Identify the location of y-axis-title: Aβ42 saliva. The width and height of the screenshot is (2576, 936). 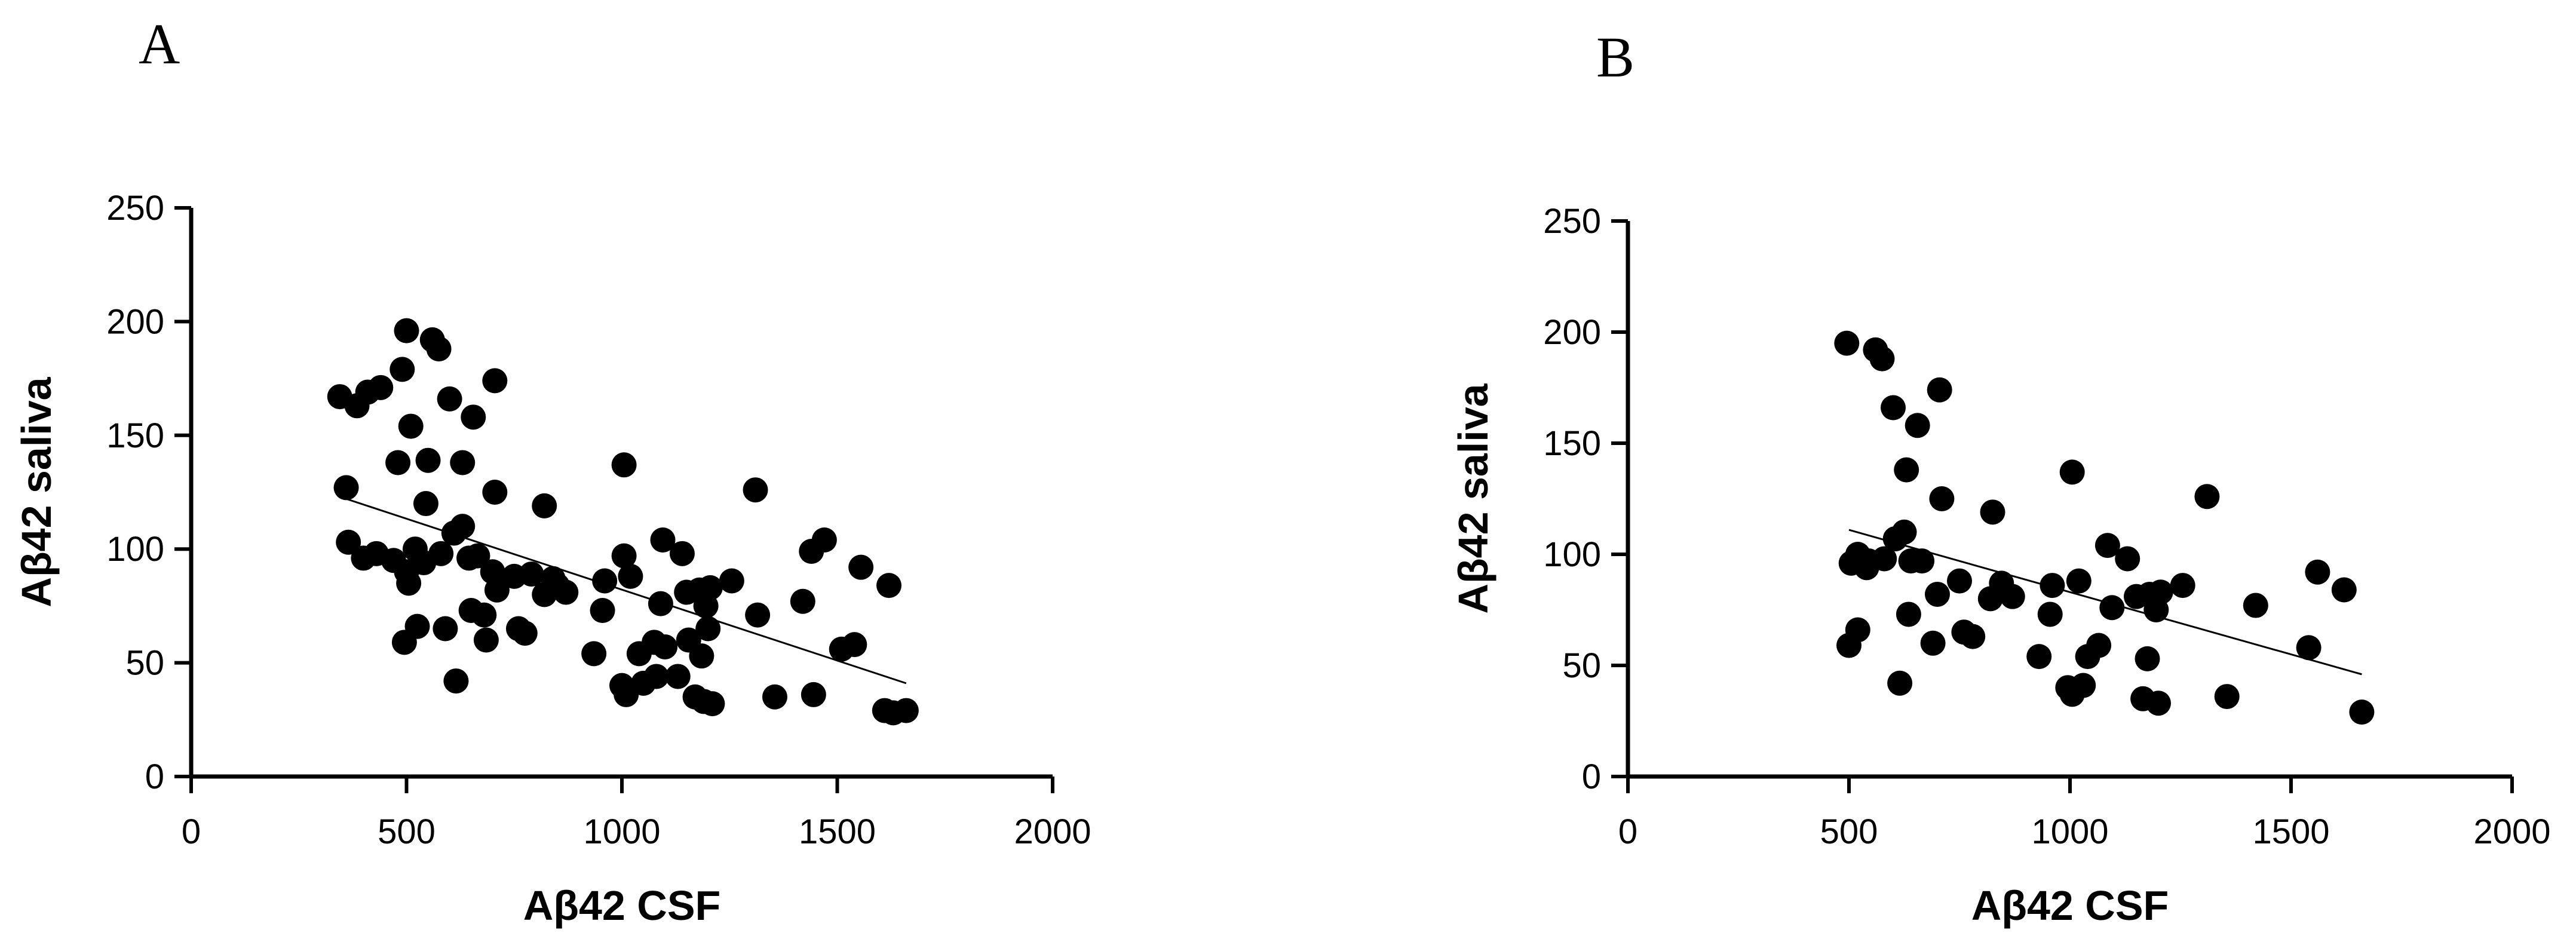
(36, 491).